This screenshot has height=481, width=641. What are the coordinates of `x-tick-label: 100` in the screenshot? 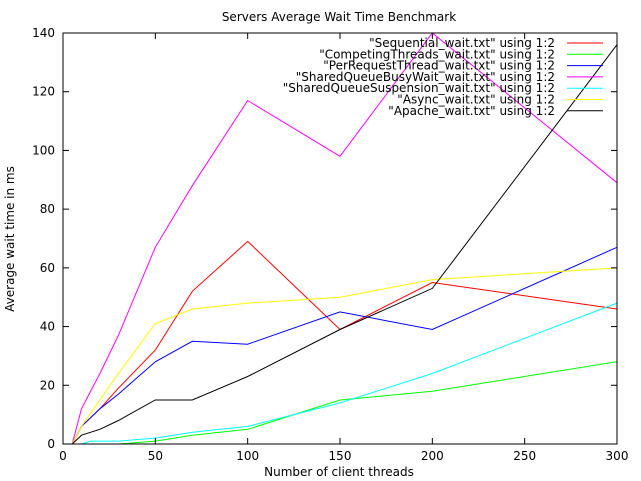 It's located at (247, 456).